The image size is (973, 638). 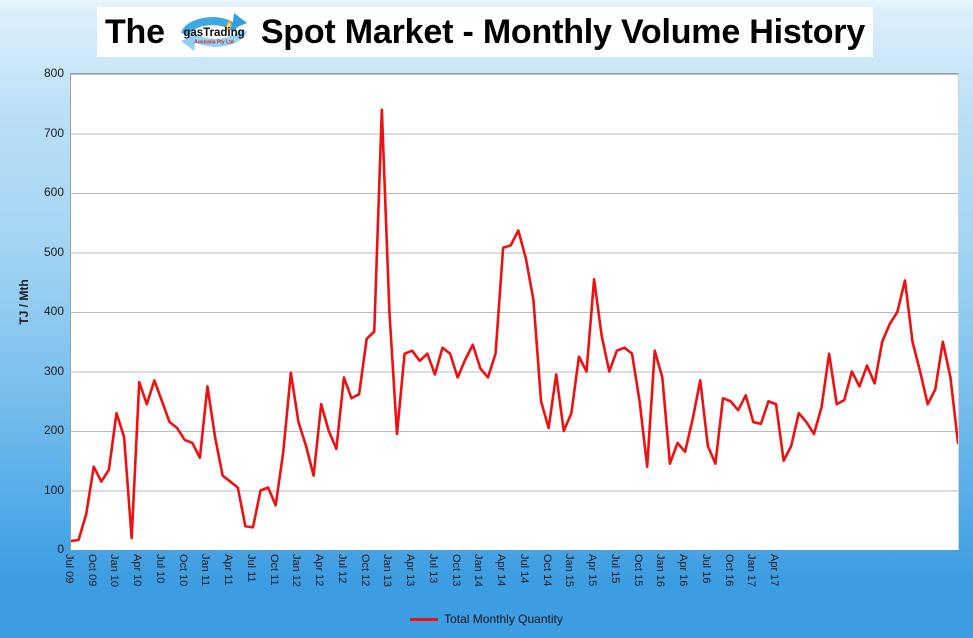 I want to click on x-tick-label: Oct 13, so click(x=455, y=570).